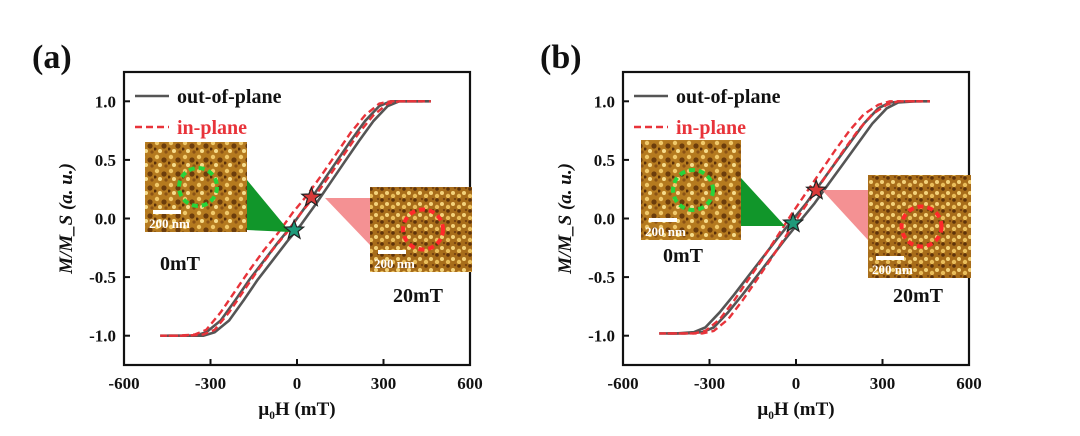 This screenshot has height=436, width=1080. I want to click on panel-label: (a), so click(52, 57).